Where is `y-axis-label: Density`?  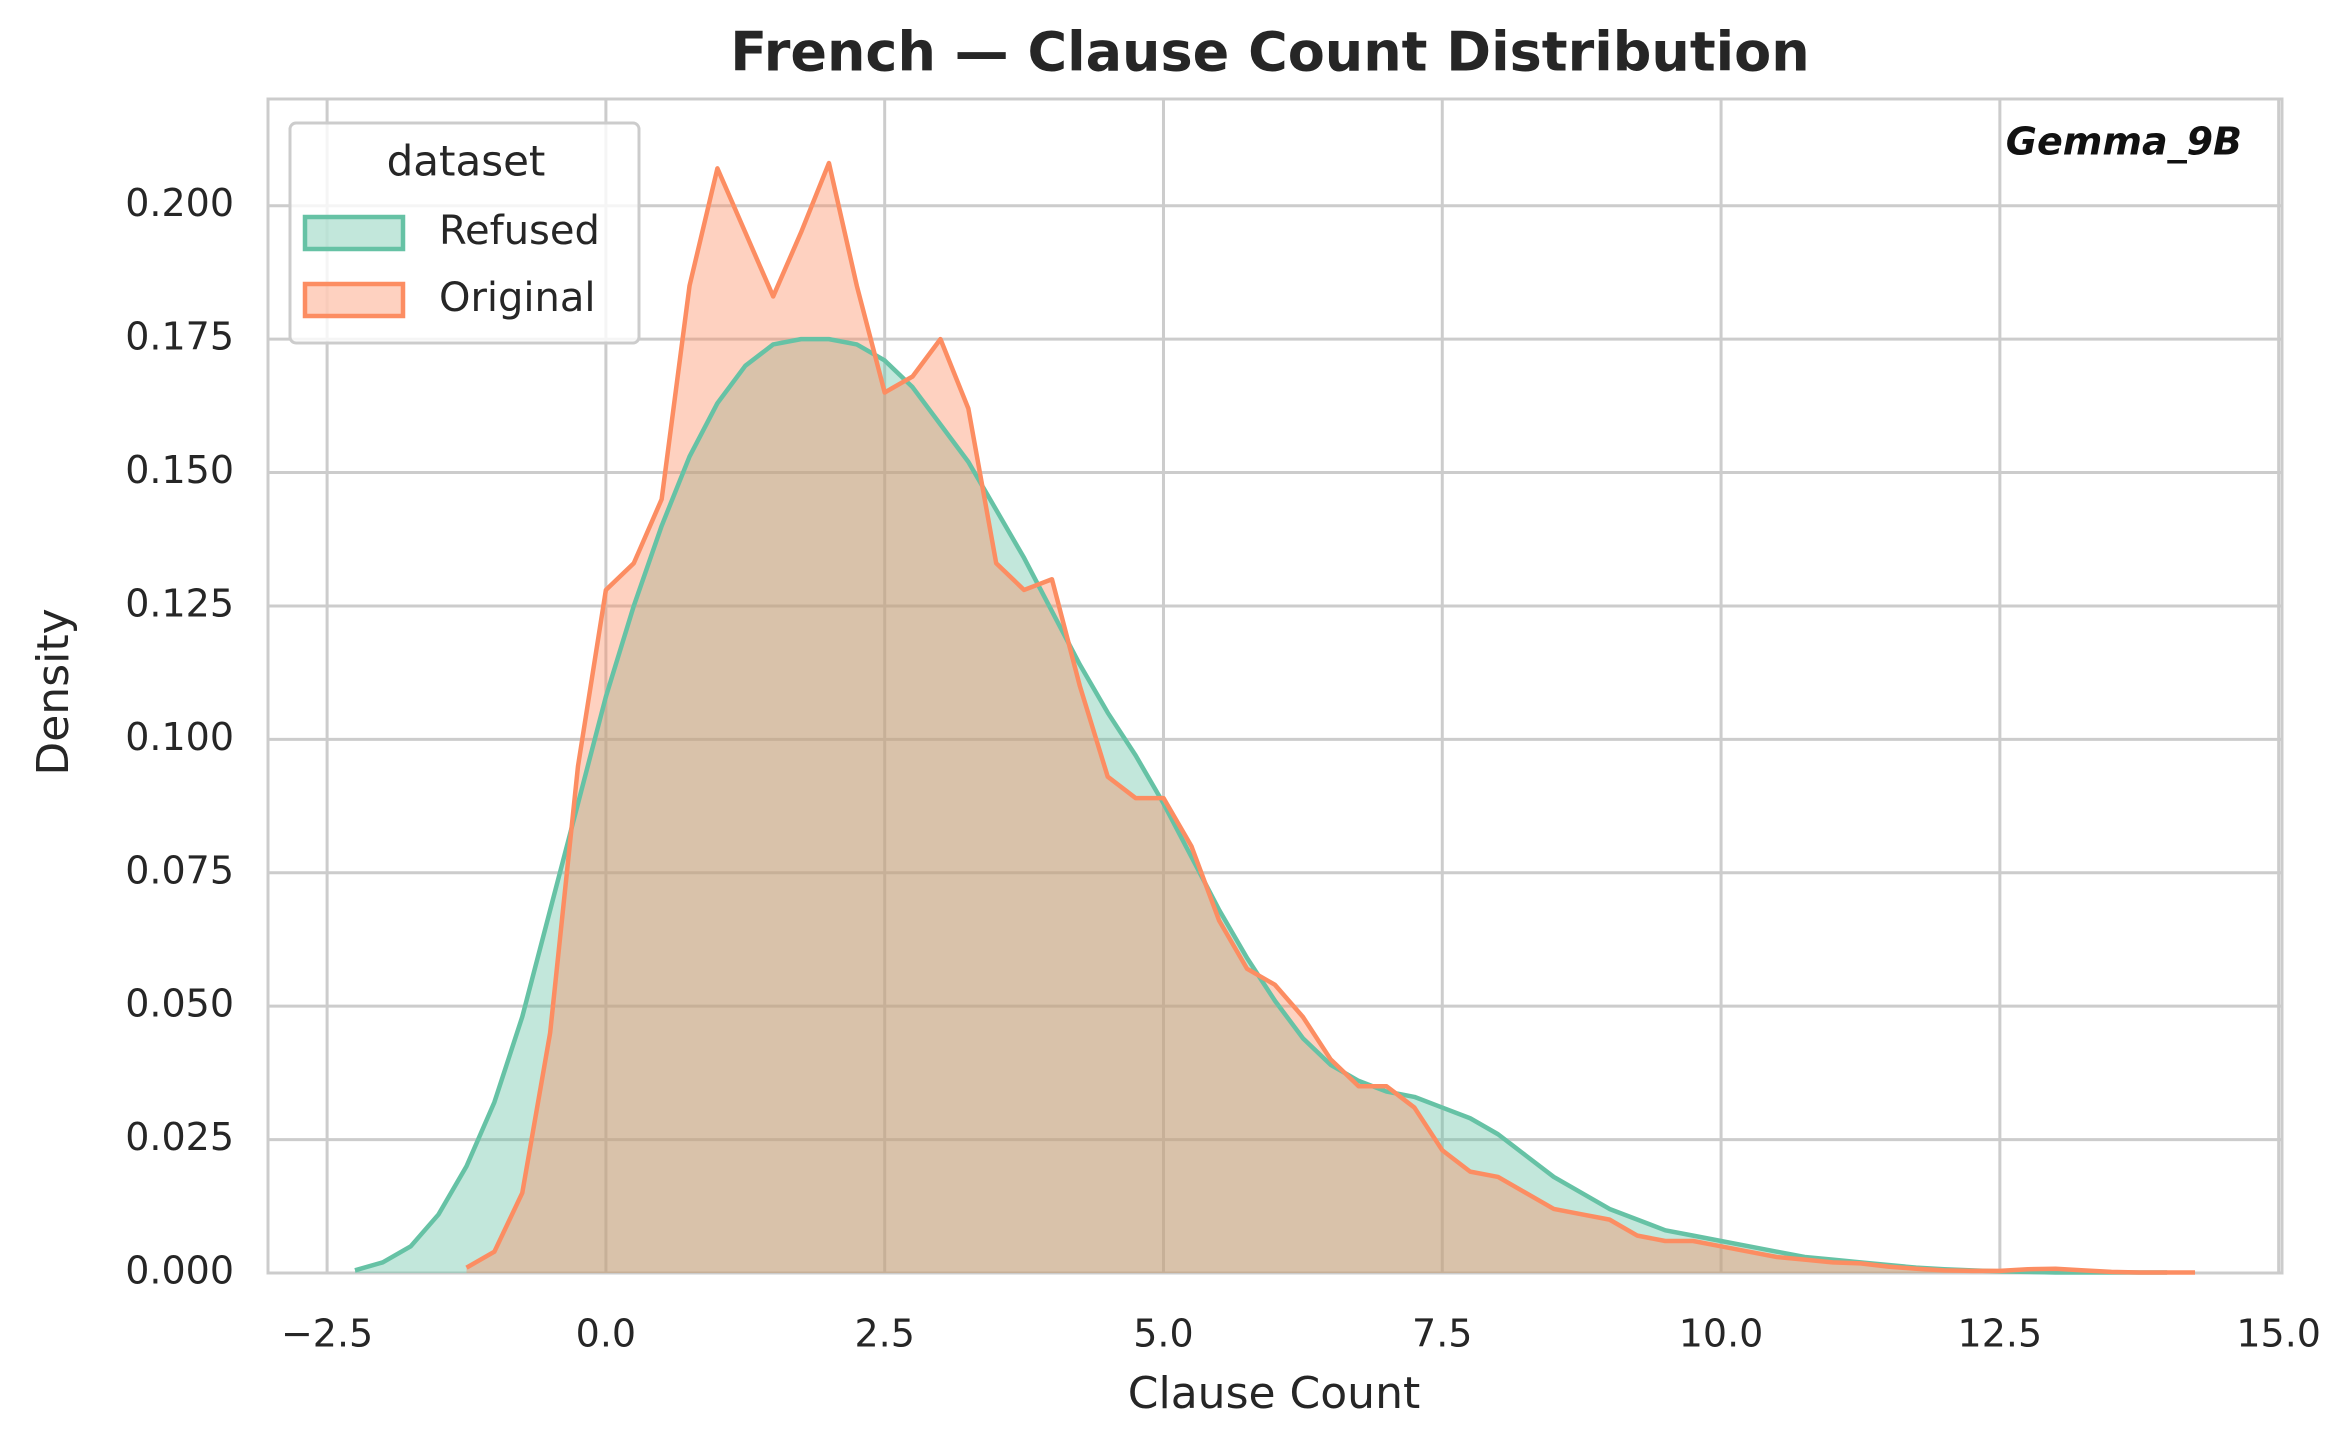 y-axis-label: Density is located at coordinates (53, 691).